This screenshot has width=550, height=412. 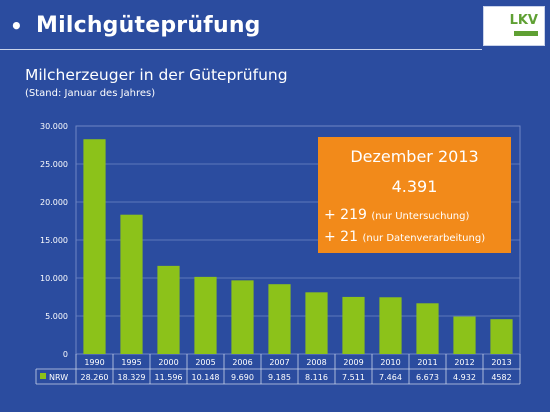 What do you see at coordinates (148, 25) in the screenshot?
I see `slide-title: Milchgüteprüfung` at bounding box center [148, 25].